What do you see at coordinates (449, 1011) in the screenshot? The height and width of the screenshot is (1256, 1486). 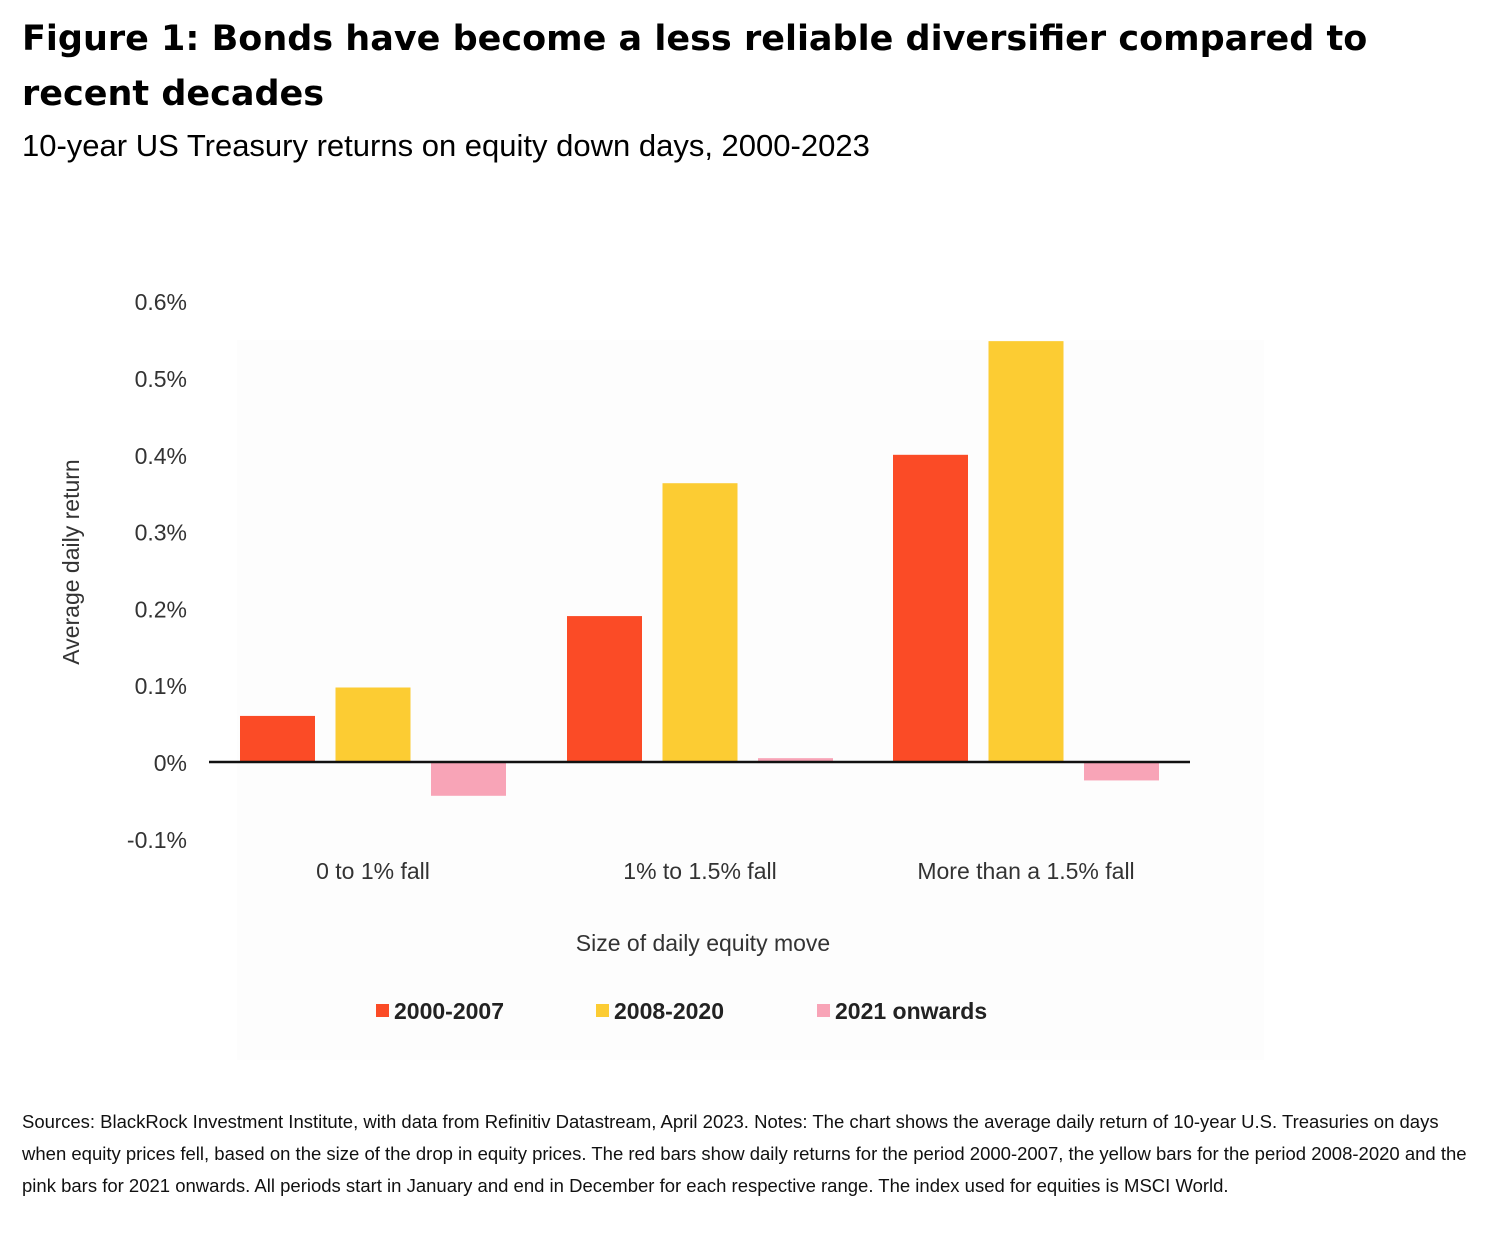 I see `legend-label-1: 2000-2007` at bounding box center [449, 1011].